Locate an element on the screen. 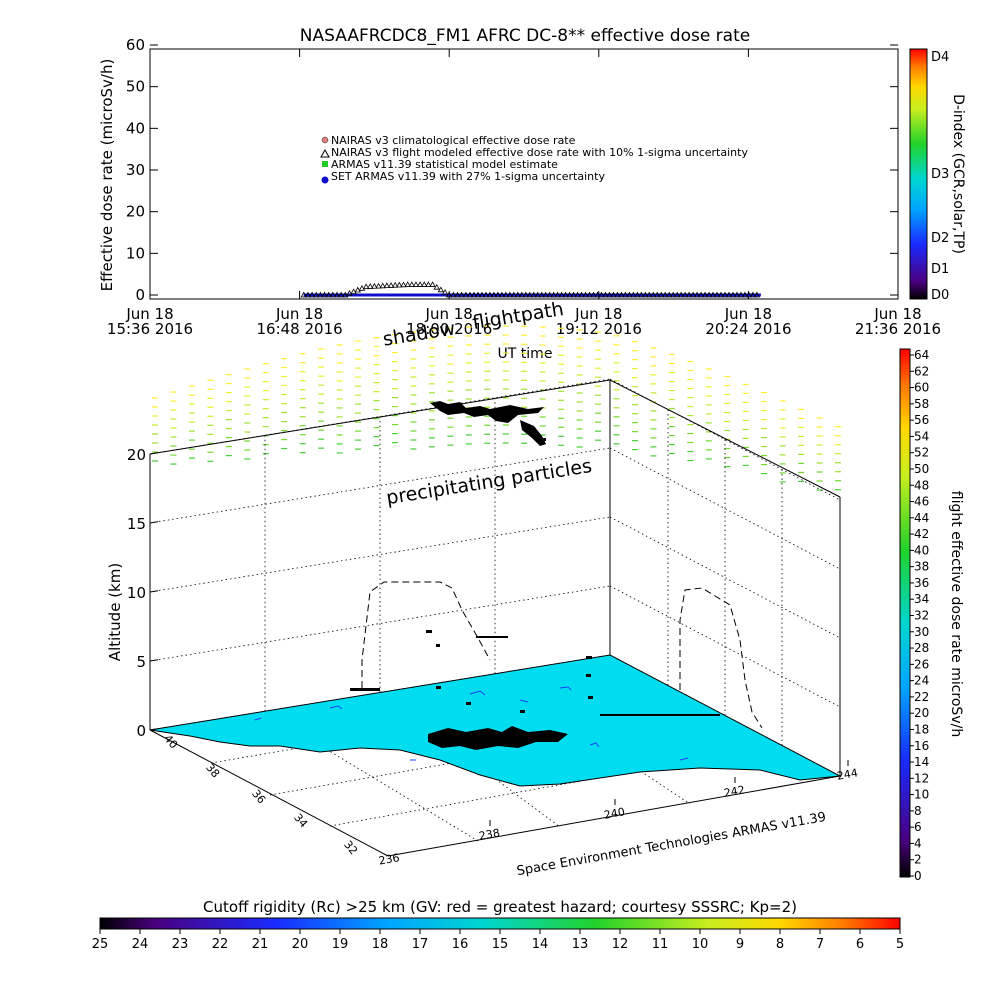  flight-track-shadow is located at coordinates (535, 575).